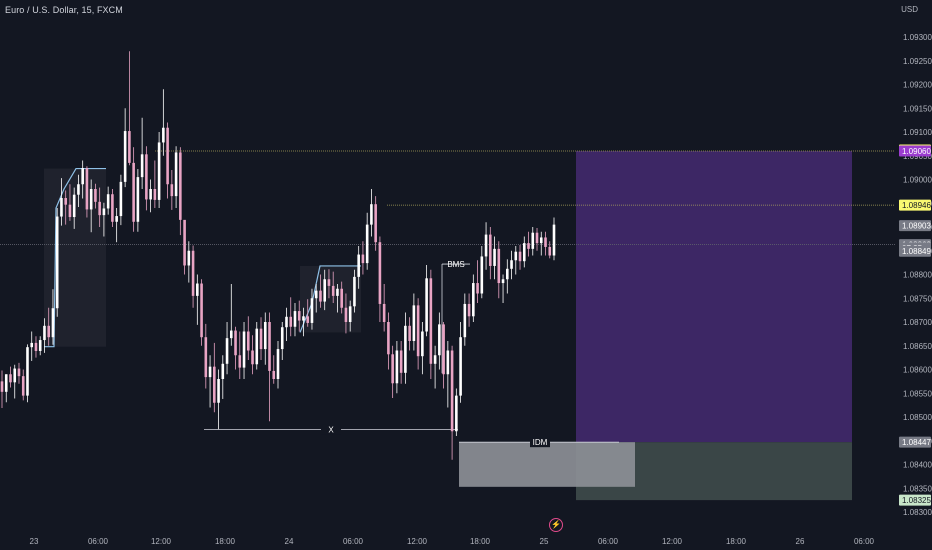 This screenshot has height=550, width=932. Describe the element at coordinates (917, 180) in the screenshot. I see `y-tick-label: 1.09000` at that location.